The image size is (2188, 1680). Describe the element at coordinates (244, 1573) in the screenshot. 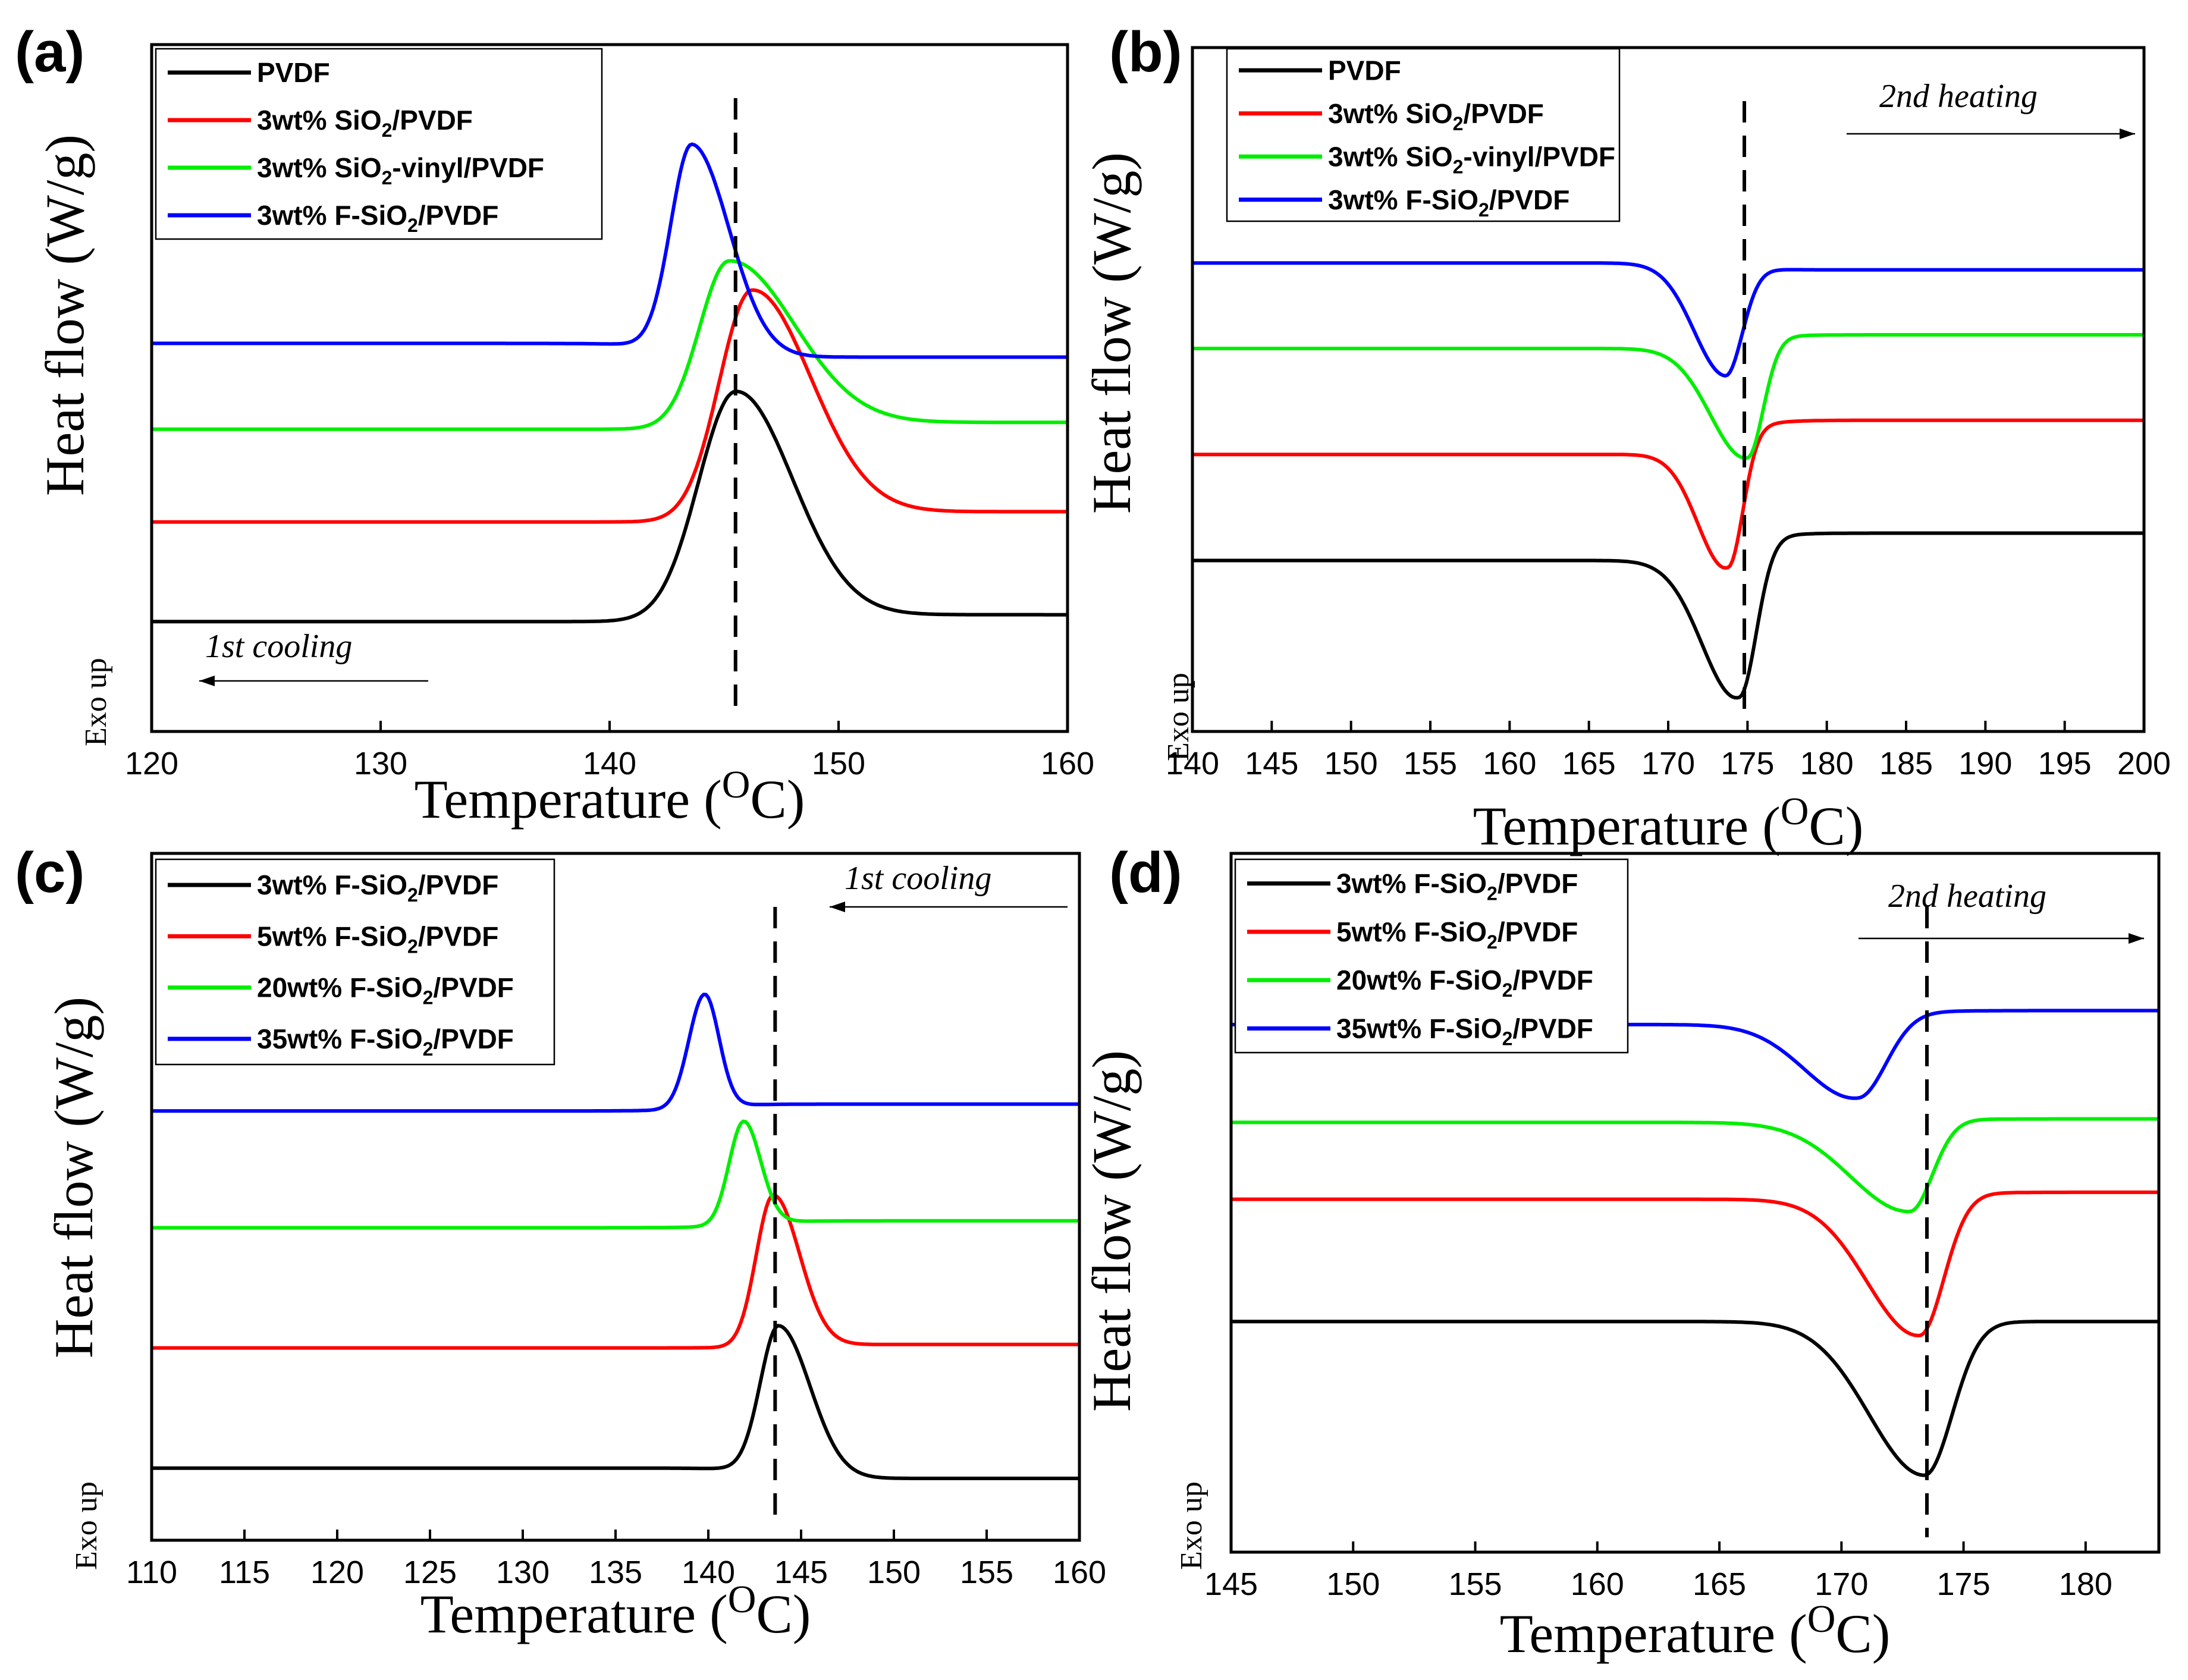

I see `x-tick-label: 115` at that location.